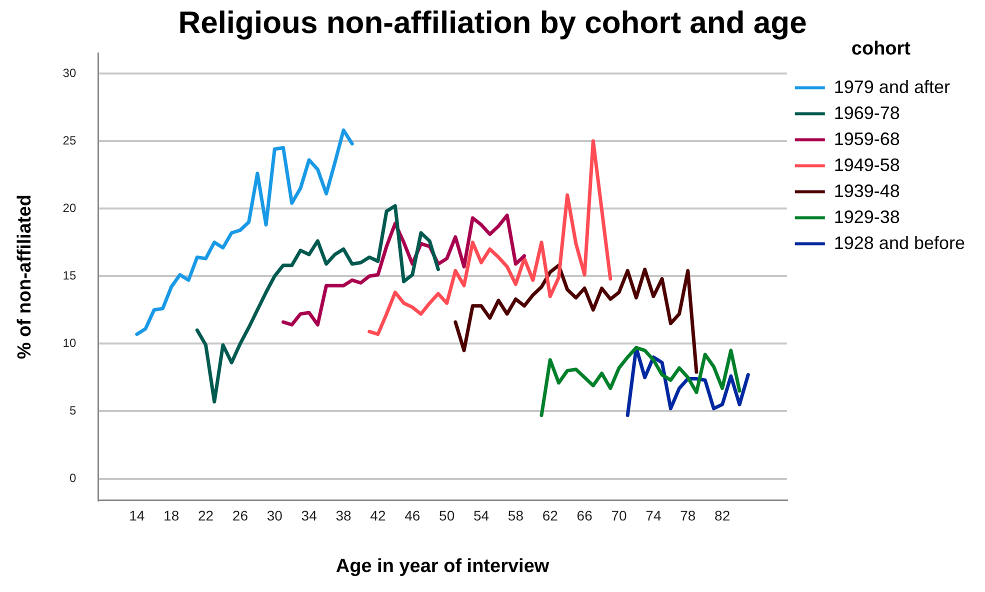 Image resolution: width=985 pixels, height=592 pixels. Describe the element at coordinates (443, 566) in the screenshot. I see `x-axis-title: Age in year of interview` at that location.